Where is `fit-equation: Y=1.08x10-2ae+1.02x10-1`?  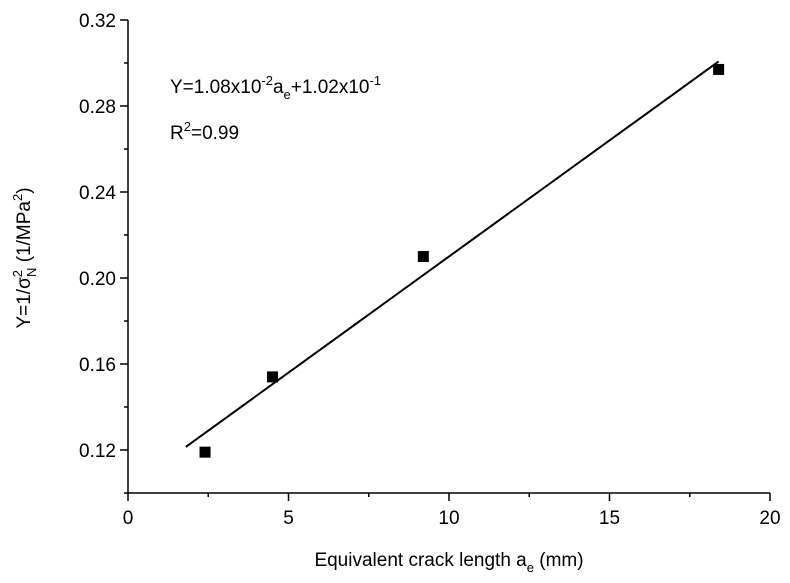
fit-equation: Y=1.08x10-2ae+1.02x10-1 is located at coordinates (275, 87).